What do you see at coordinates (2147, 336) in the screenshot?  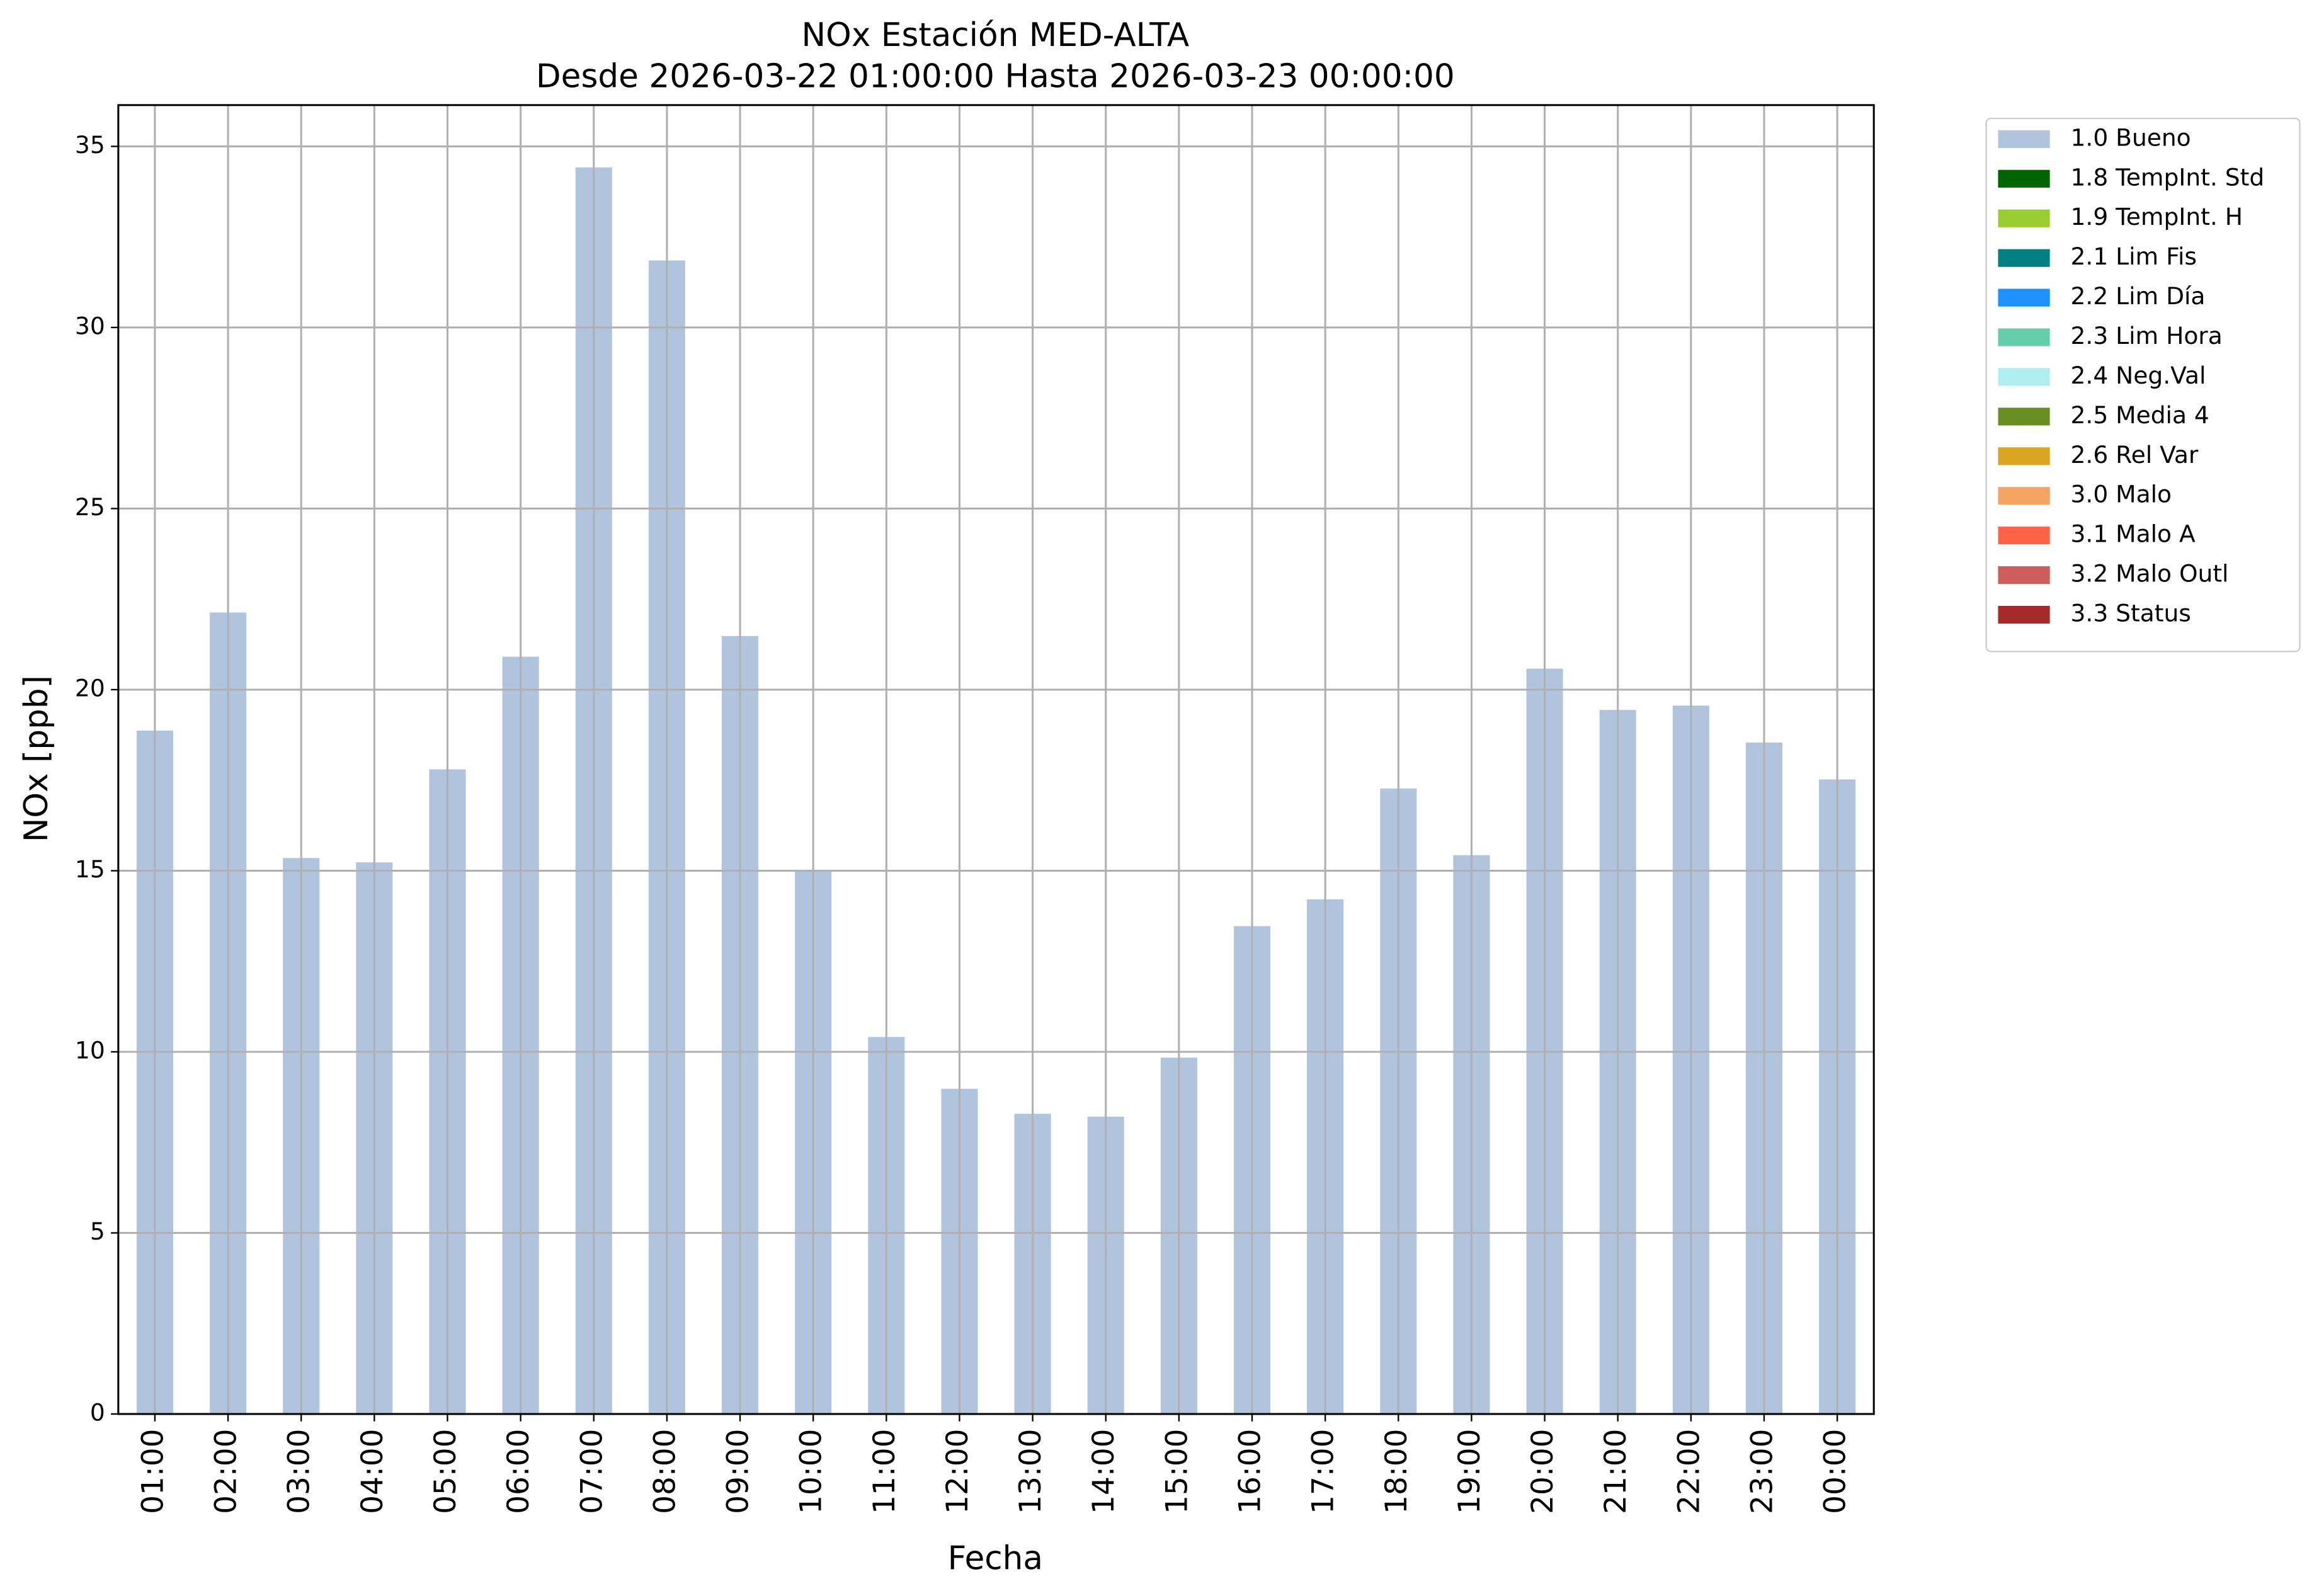 I see `legend-label: 2.3 Lim Hora` at bounding box center [2147, 336].